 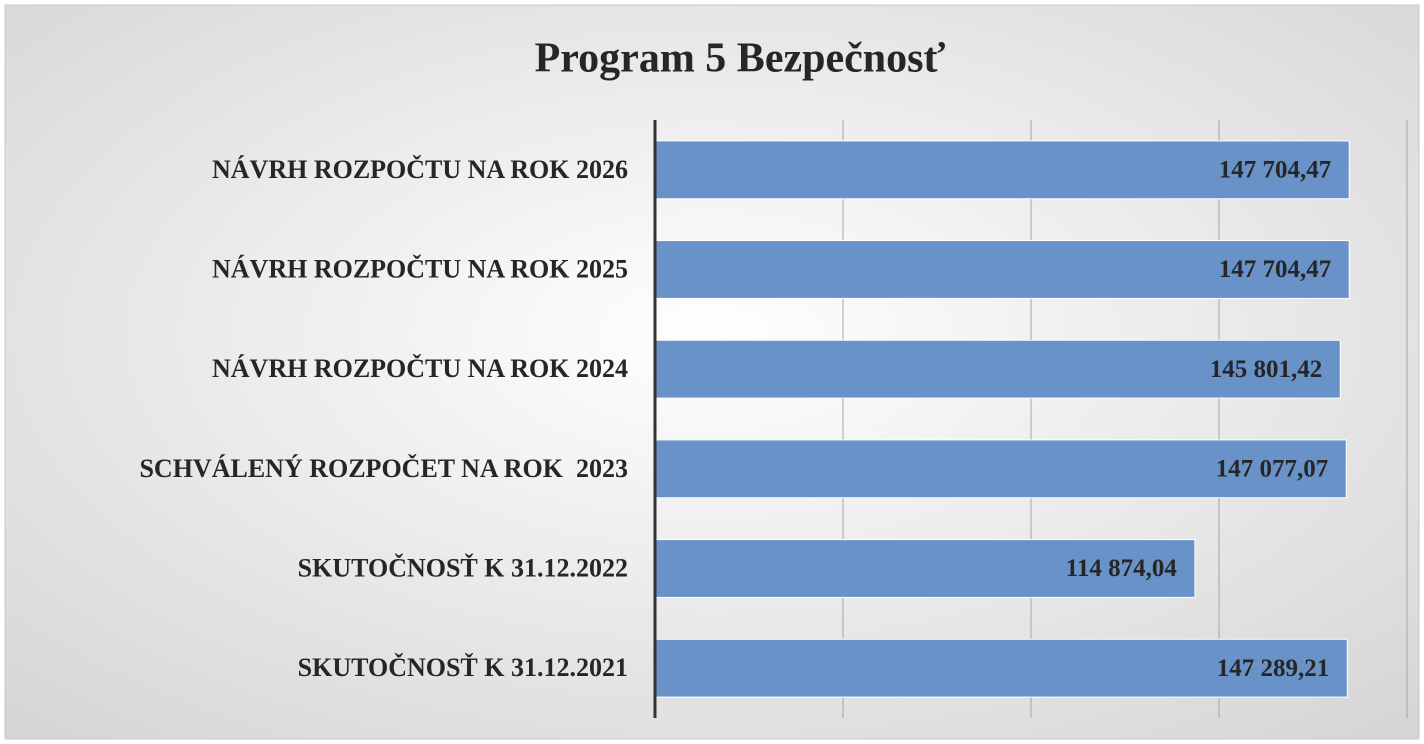 What do you see at coordinates (420, 368) in the screenshot?
I see `y-tick-label: NÁVRH ROZPOČTU NA ROK 2024` at bounding box center [420, 368].